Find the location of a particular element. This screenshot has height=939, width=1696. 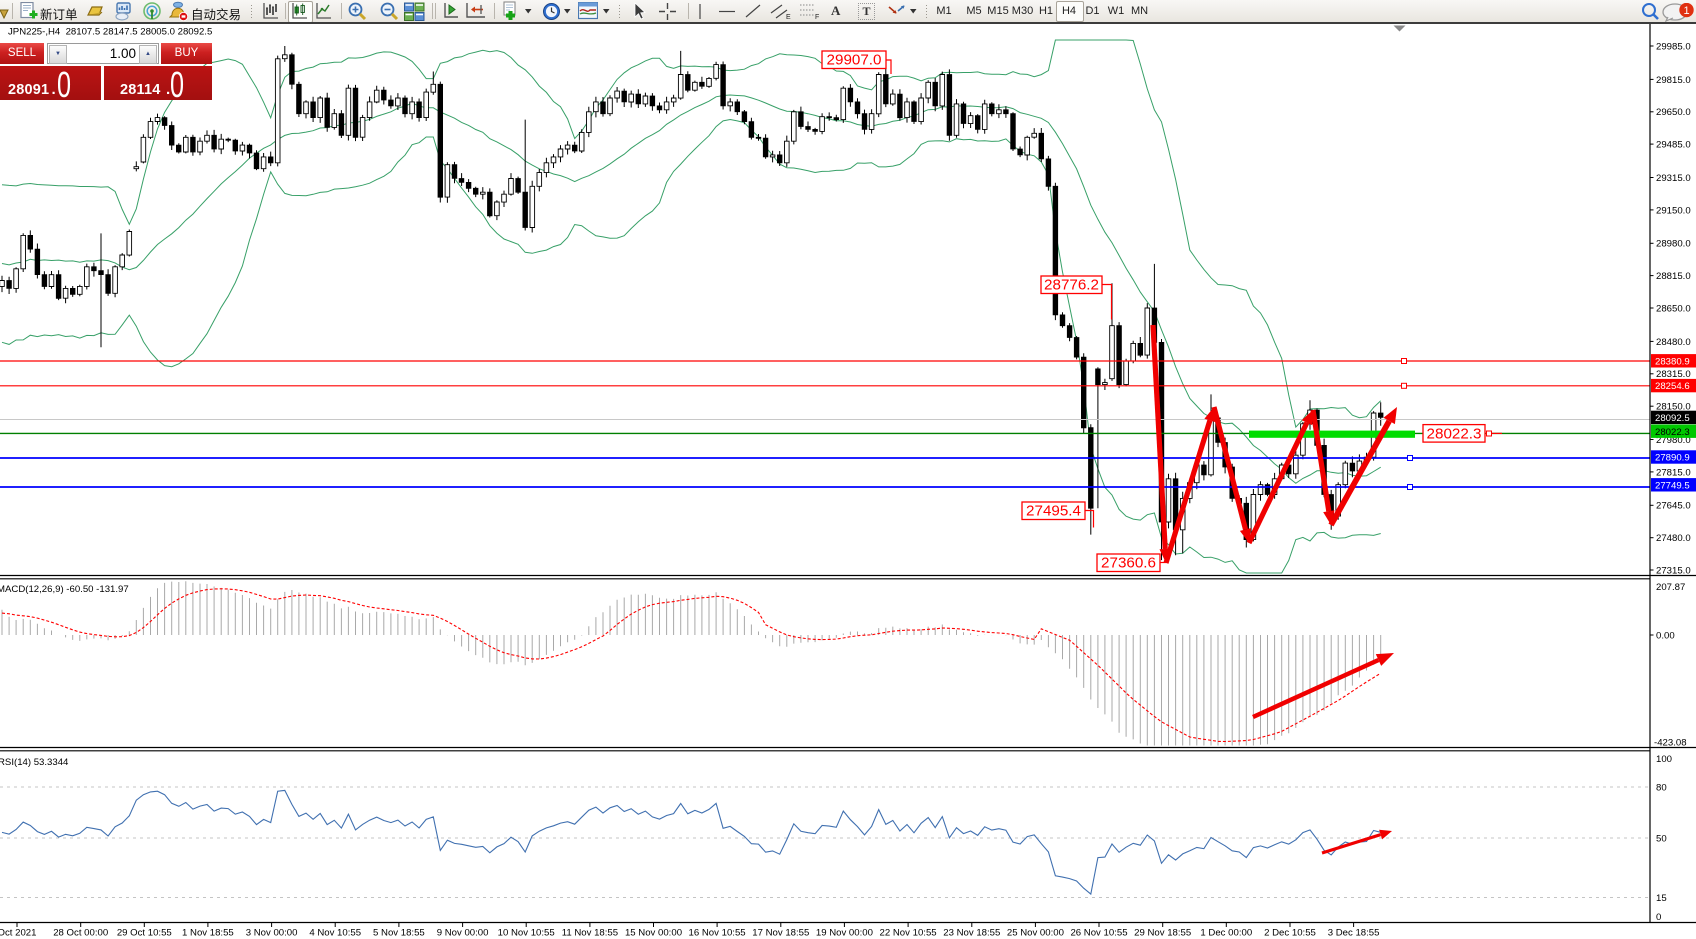

svg-text: 28650.0 is located at coordinates (1673, 308).